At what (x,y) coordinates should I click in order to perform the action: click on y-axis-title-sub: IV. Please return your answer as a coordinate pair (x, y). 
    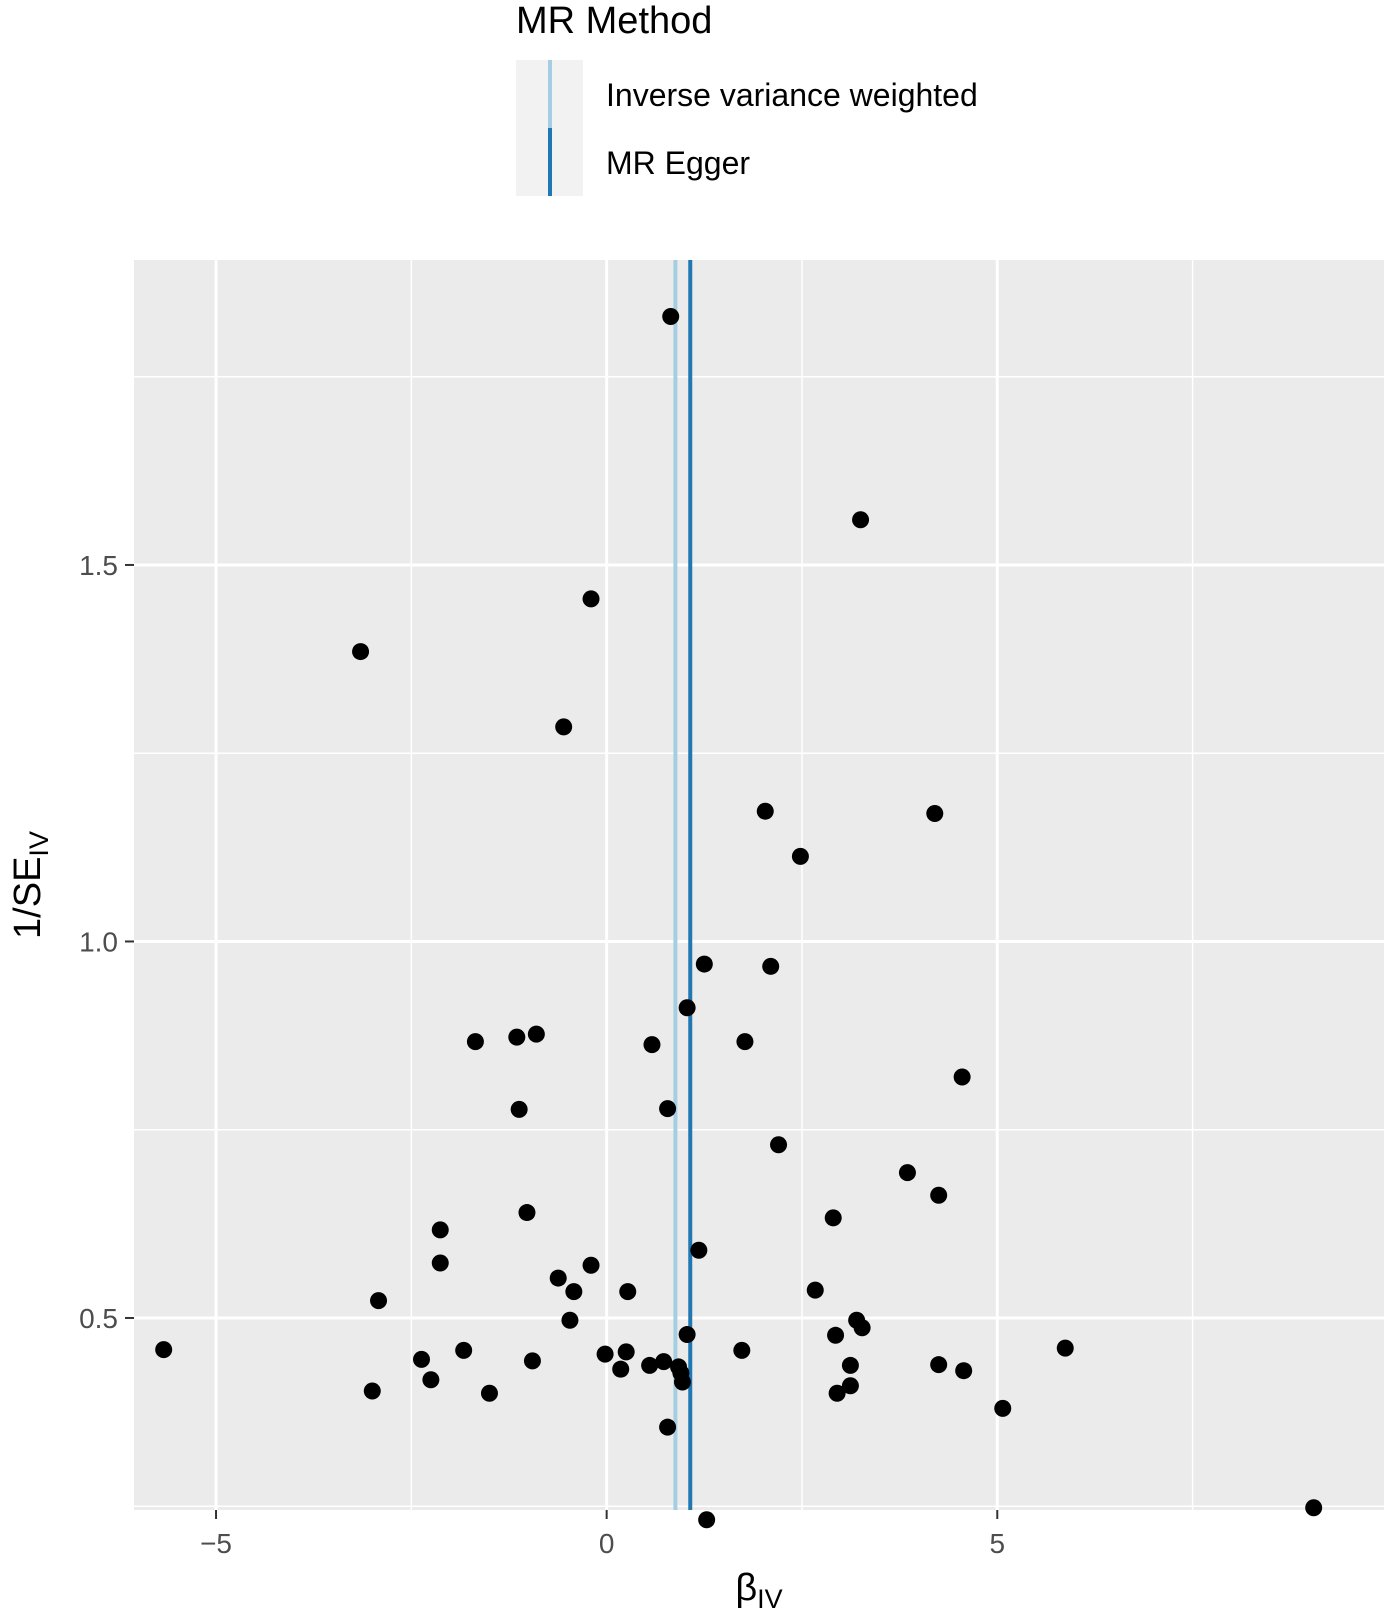
    Looking at the image, I should click on (39, 844).